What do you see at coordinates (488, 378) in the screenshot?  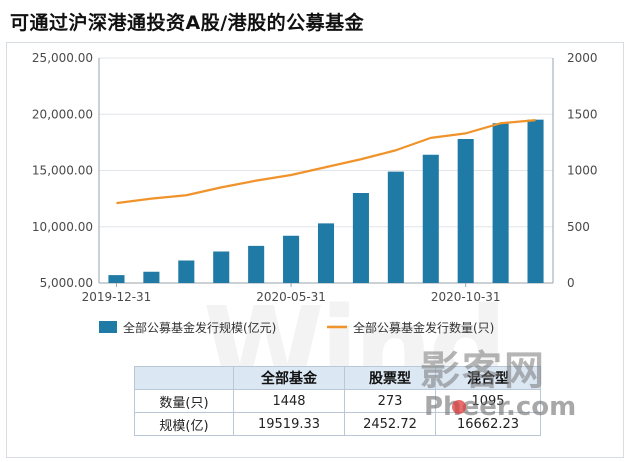 I see `table-header-mixed: 混合型` at bounding box center [488, 378].